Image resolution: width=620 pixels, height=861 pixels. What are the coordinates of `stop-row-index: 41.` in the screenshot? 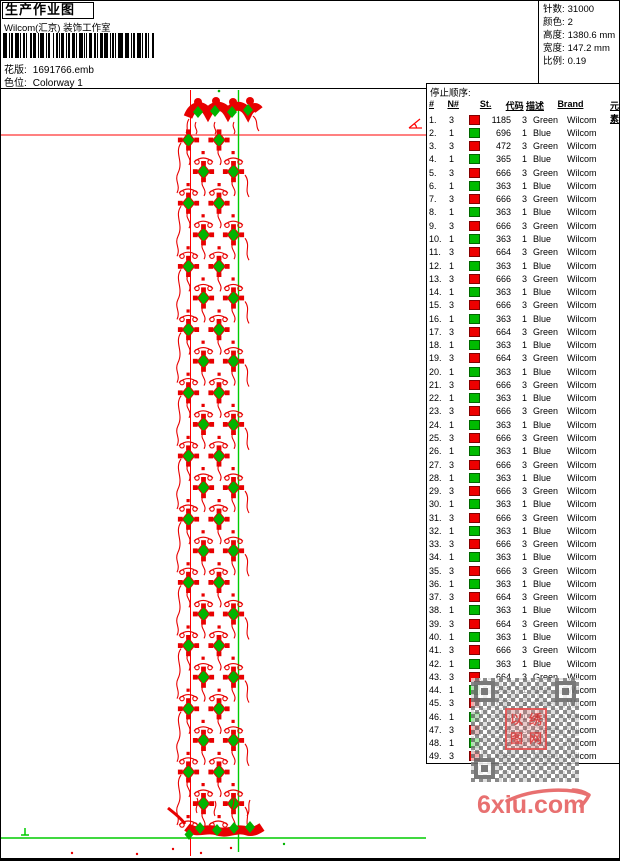 It's located at (435, 650).